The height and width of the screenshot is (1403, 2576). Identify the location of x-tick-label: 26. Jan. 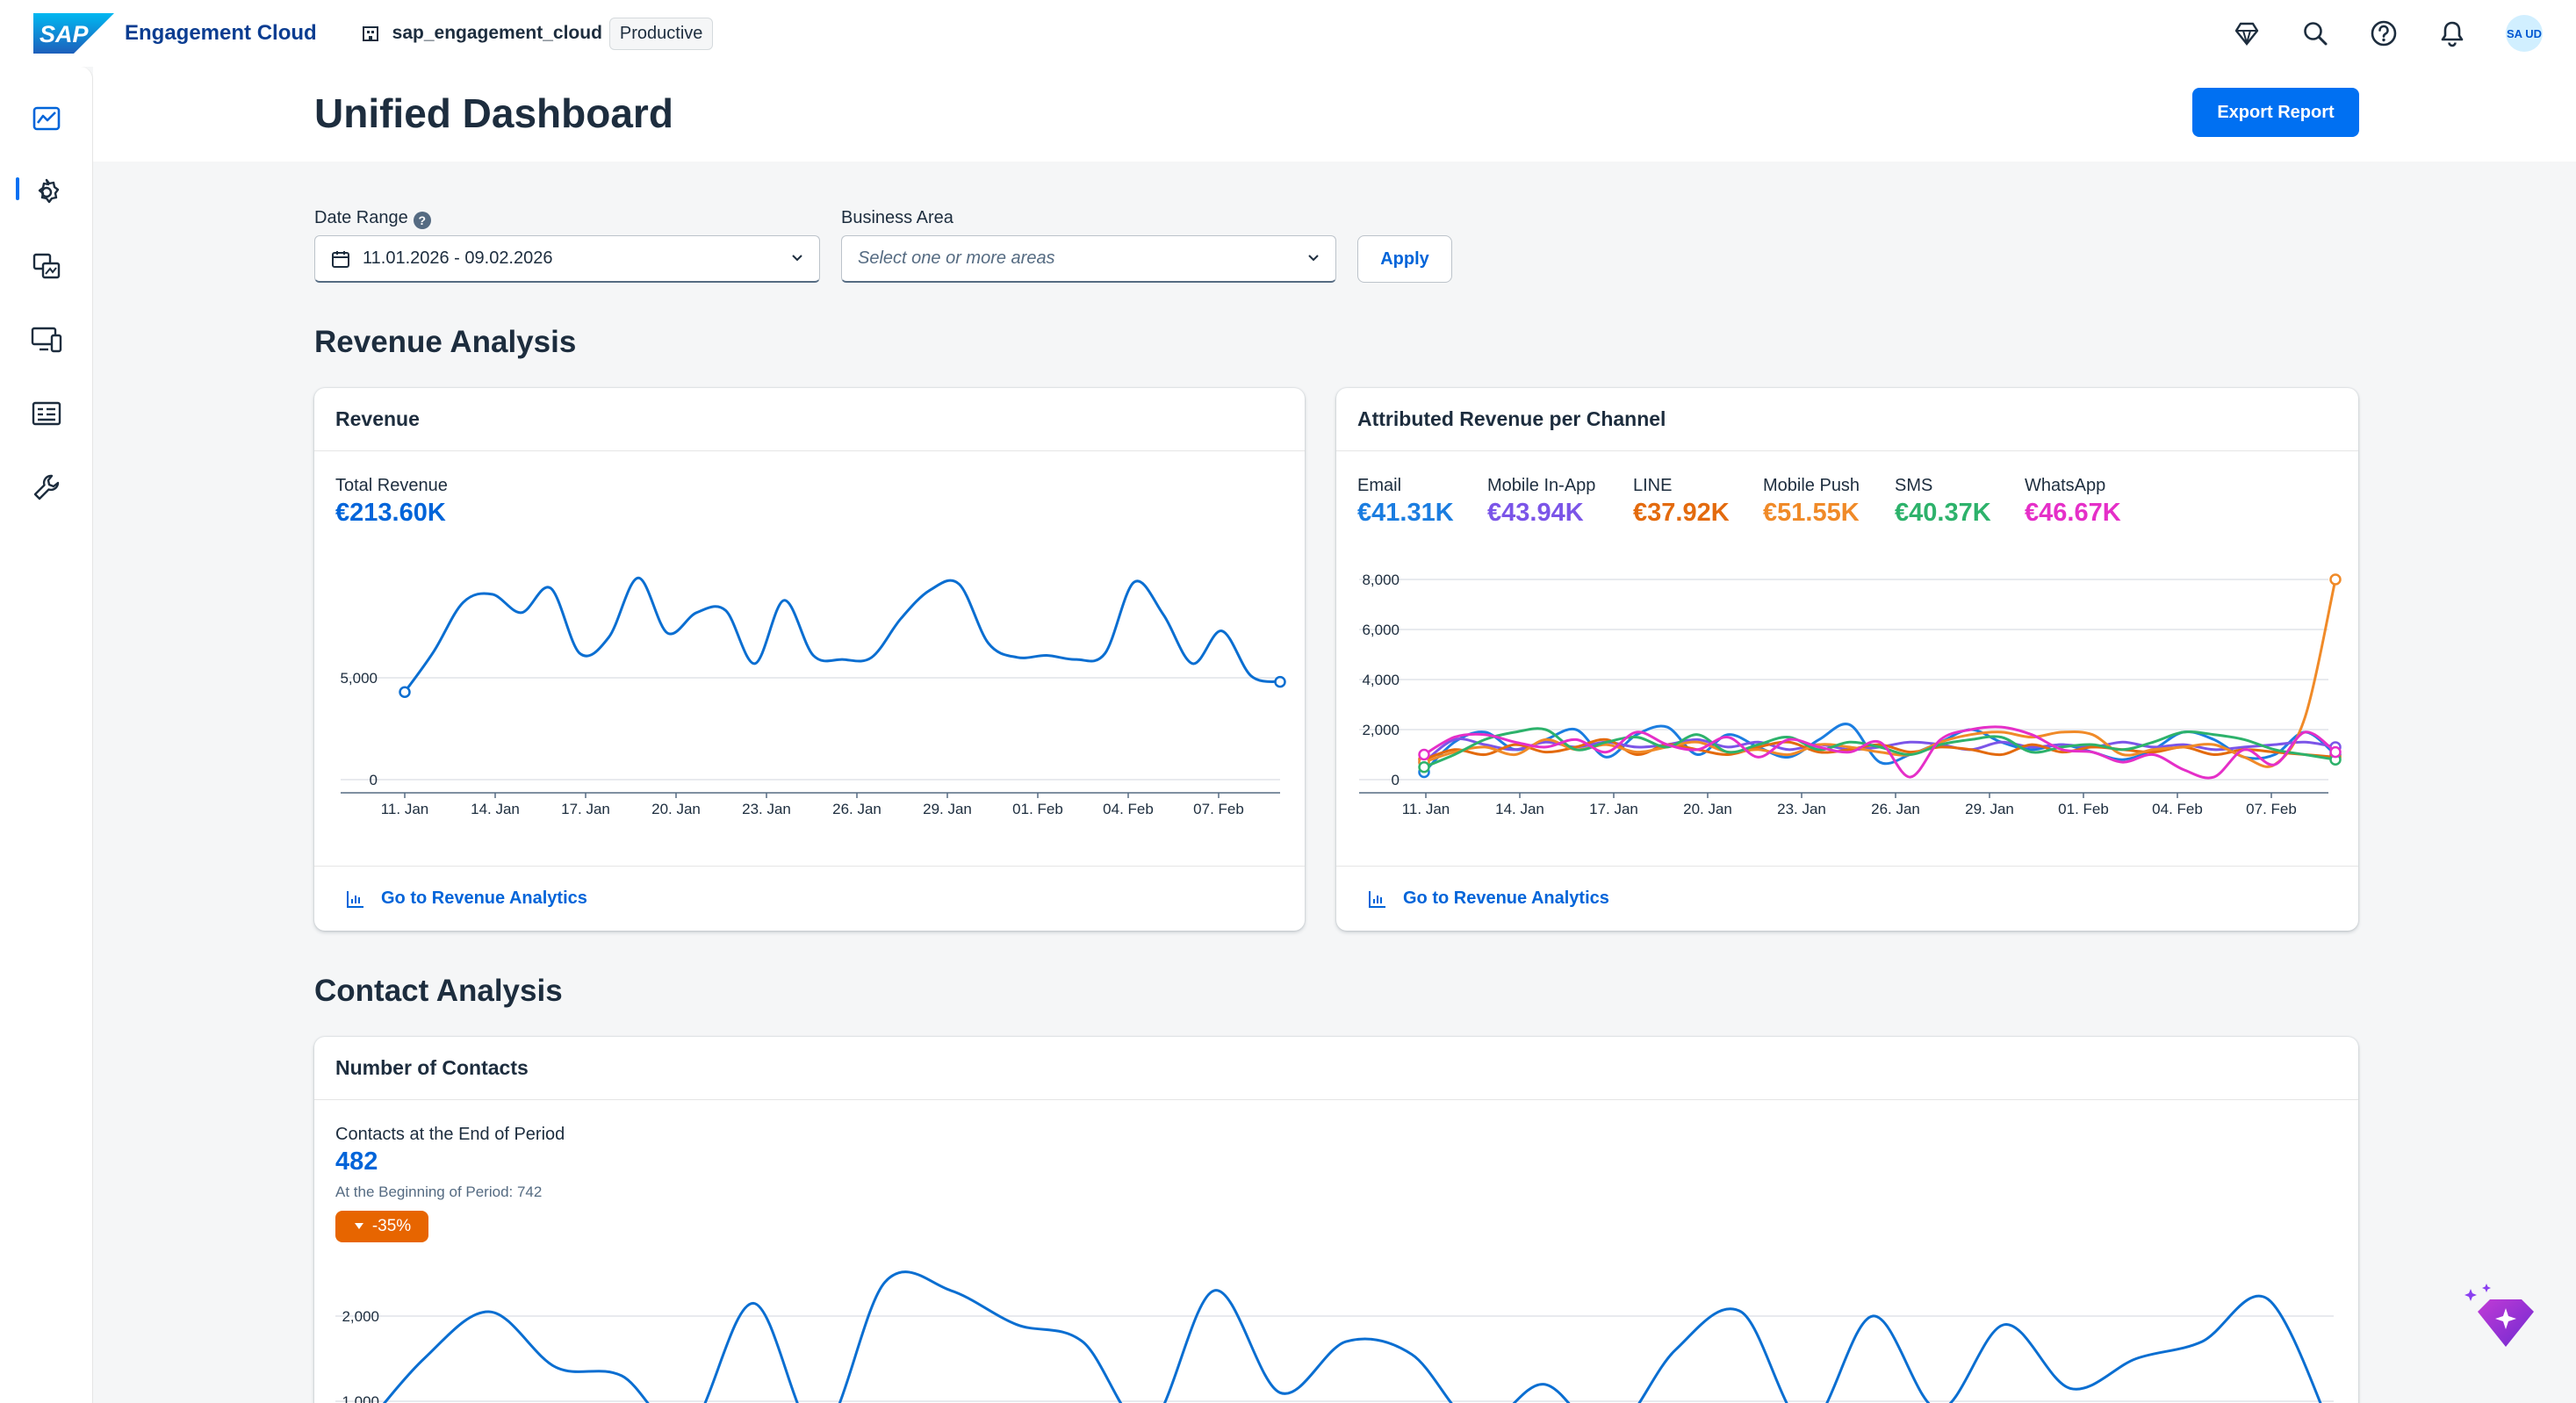
(1895, 809).